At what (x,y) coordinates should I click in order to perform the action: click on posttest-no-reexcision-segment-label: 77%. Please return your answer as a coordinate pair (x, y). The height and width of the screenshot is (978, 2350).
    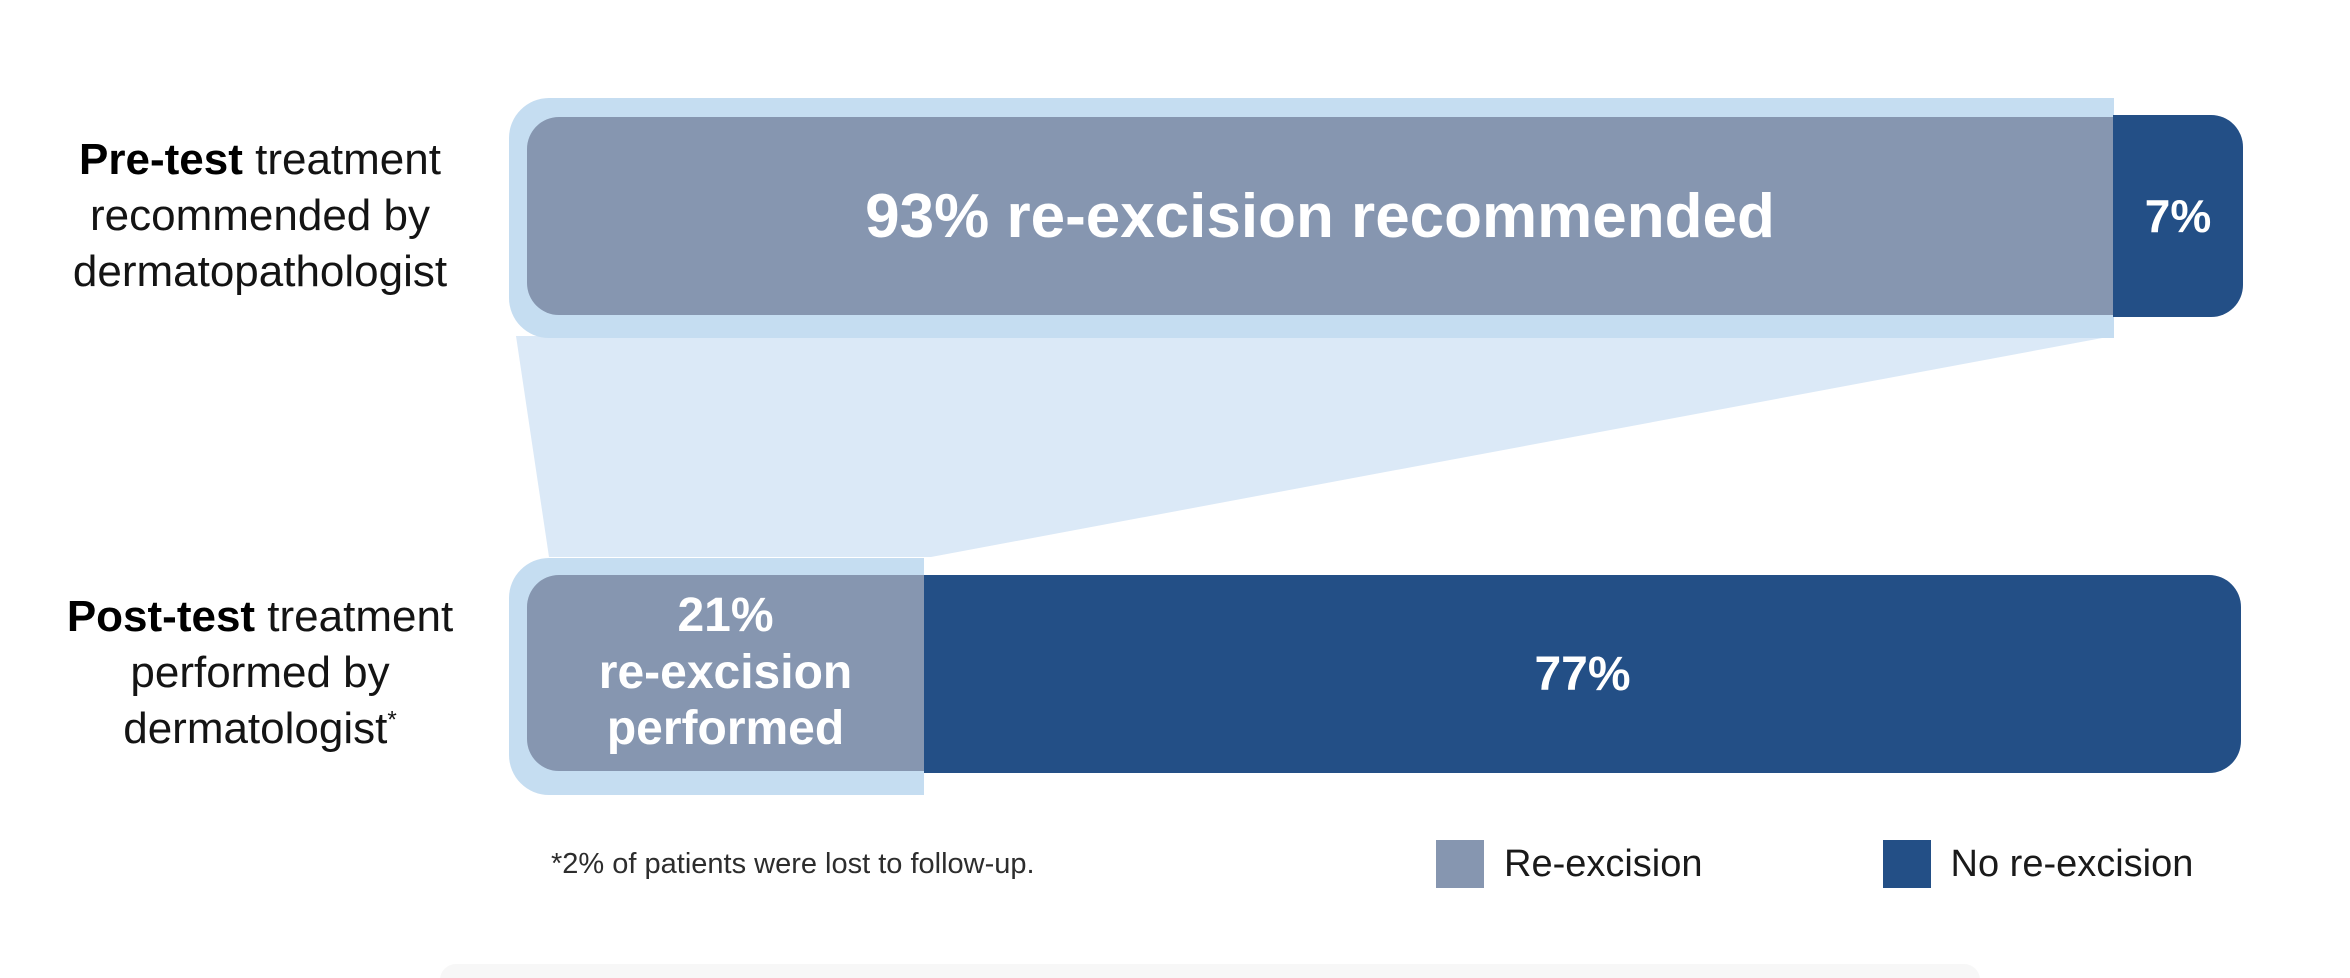
    Looking at the image, I should click on (1582, 674).